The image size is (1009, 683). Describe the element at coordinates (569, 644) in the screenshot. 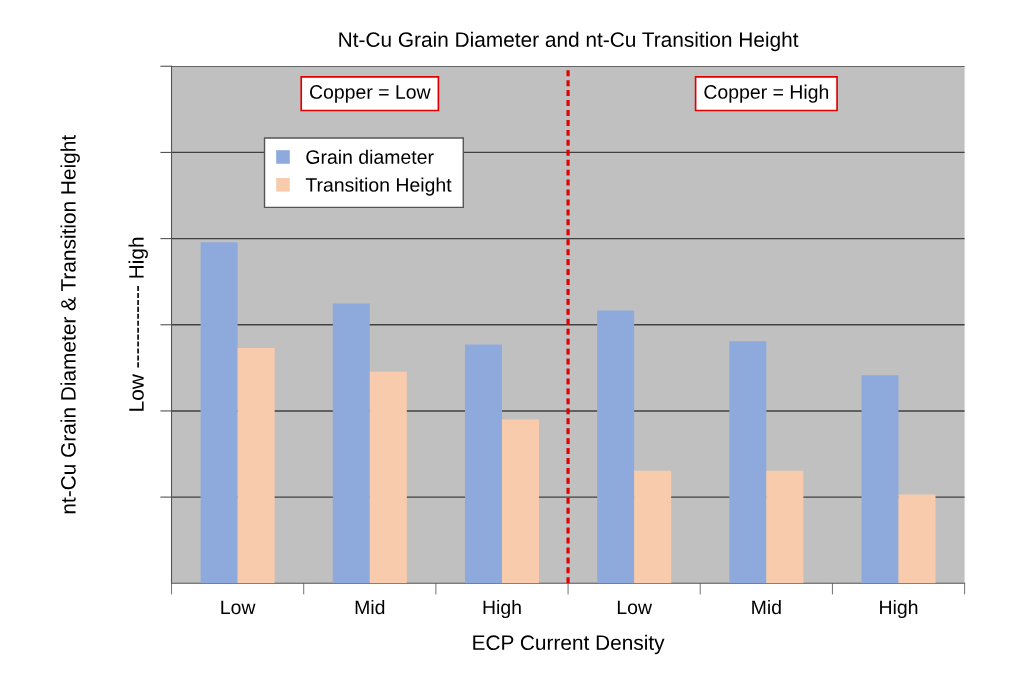

I see `x-axis-title: ECP Current Density` at that location.